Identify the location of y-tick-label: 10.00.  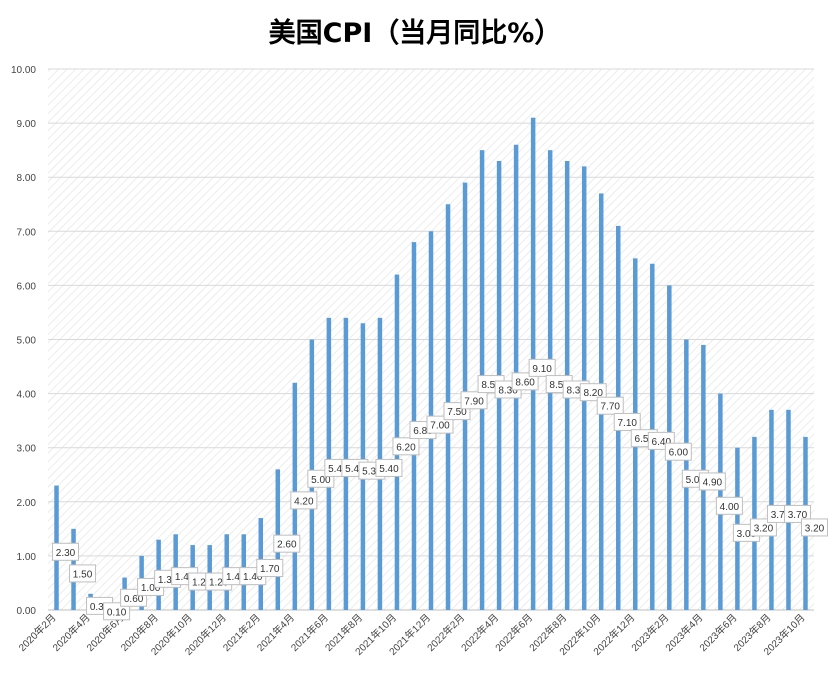
(23, 70).